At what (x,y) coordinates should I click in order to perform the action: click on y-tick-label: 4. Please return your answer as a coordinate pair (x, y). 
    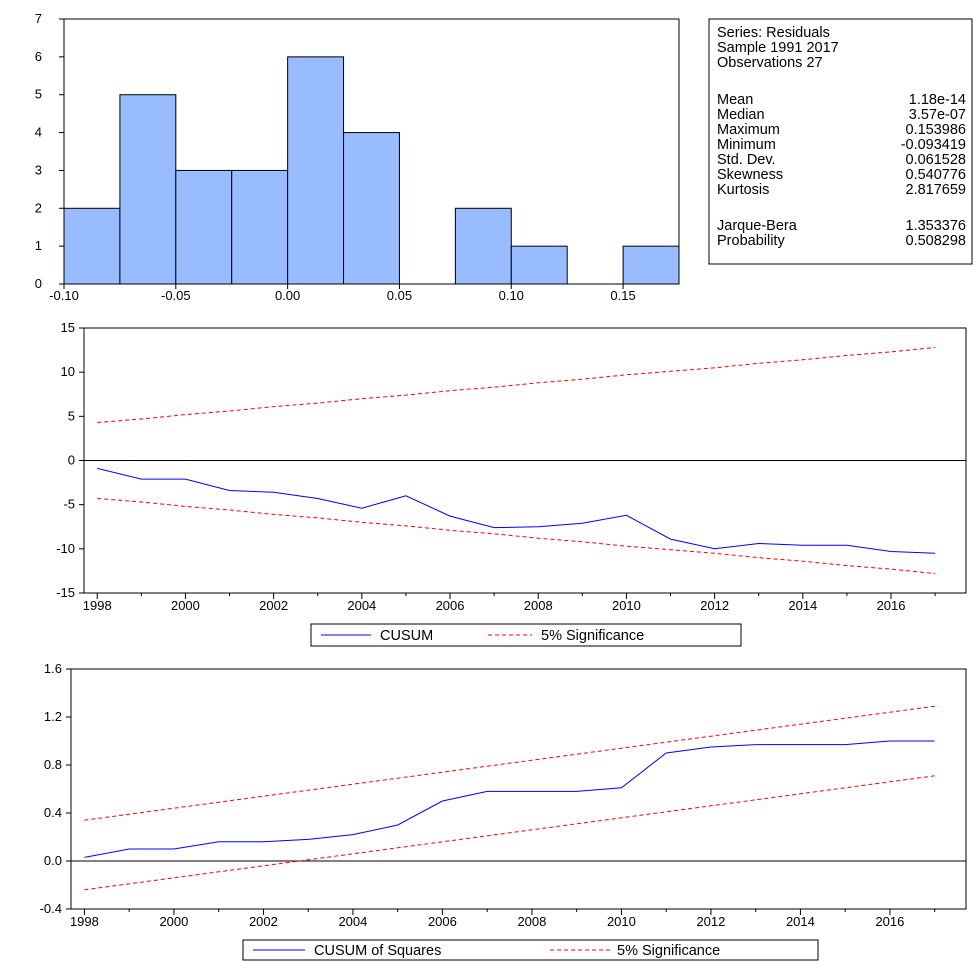
    Looking at the image, I should click on (38, 132).